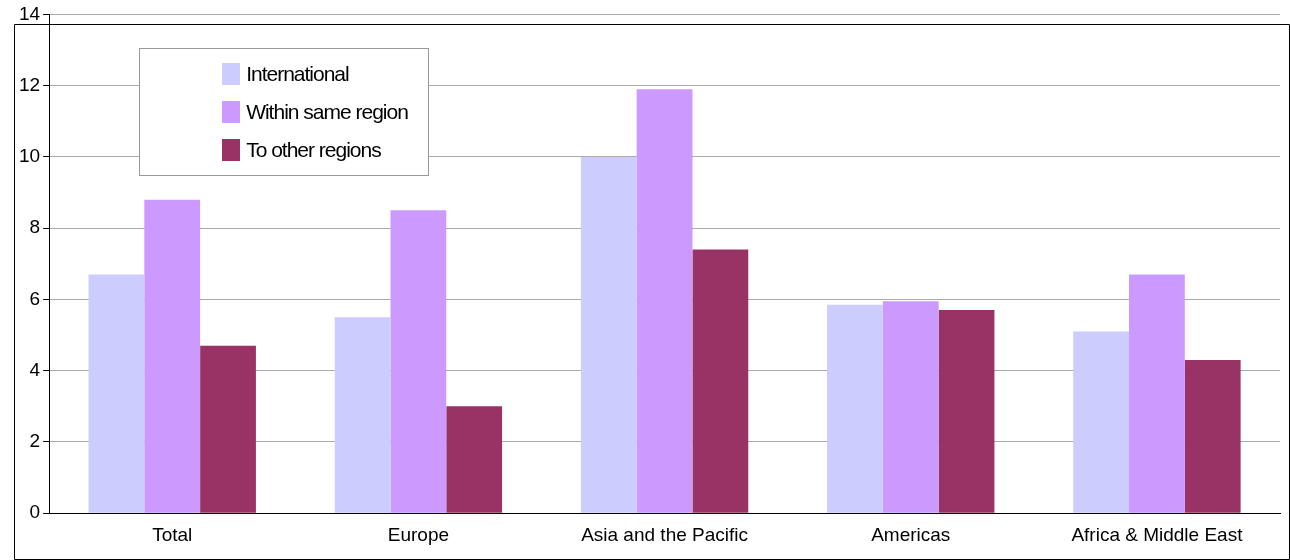  Describe the element at coordinates (35, 369) in the screenshot. I see `y-tick-label: 4` at that location.